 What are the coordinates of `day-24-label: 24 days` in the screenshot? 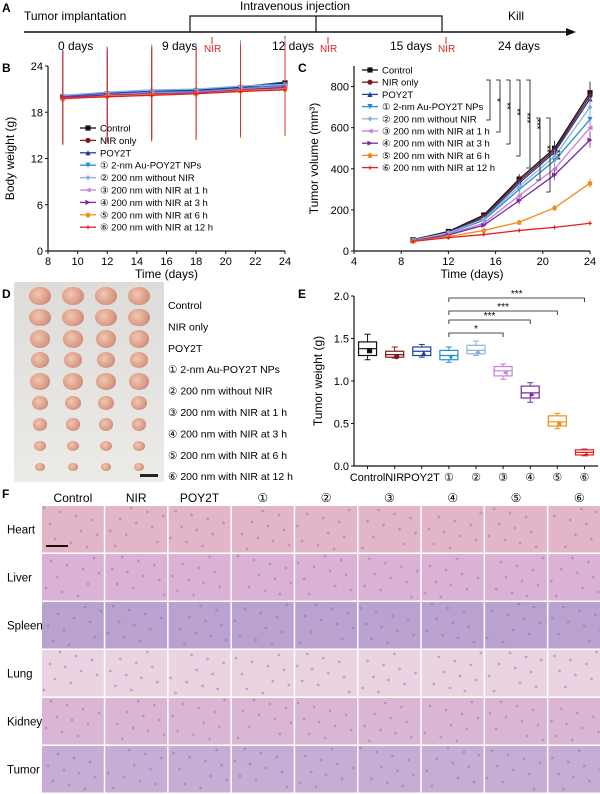 It's located at (519, 46).